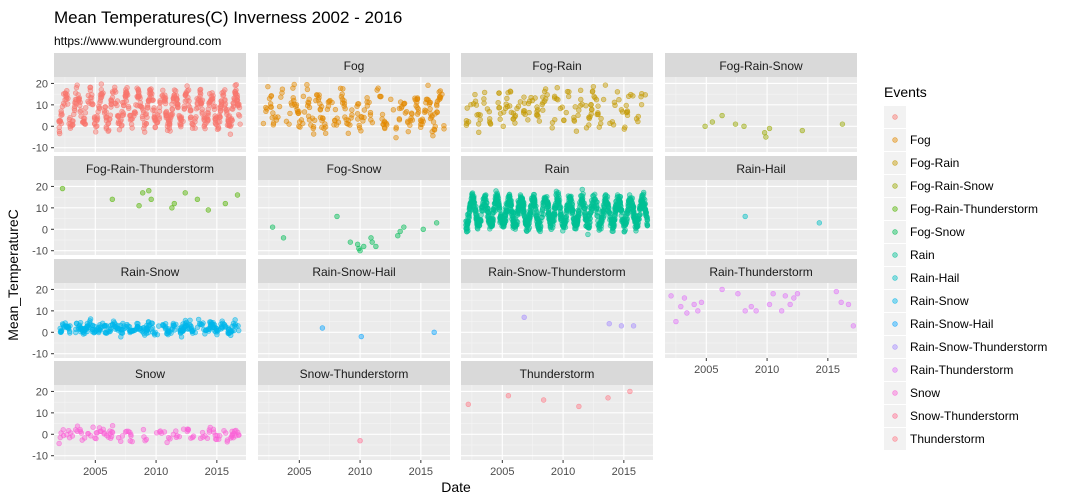  What do you see at coordinates (42, 414) in the screenshot?
I see `y-tick-label: 10` at bounding box center [42, 414].